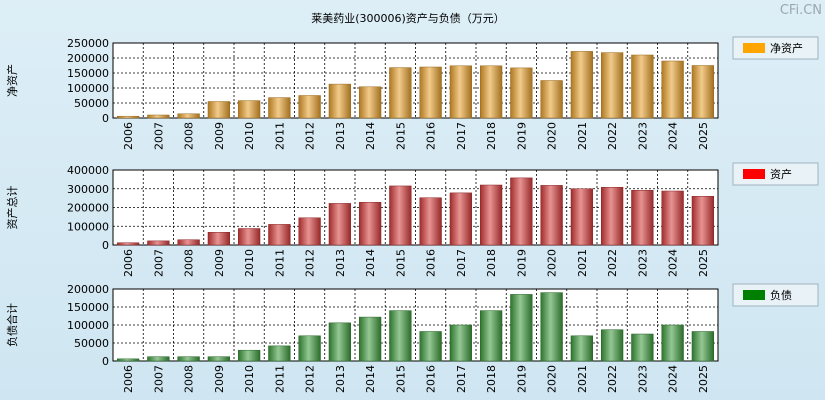 The height and width of the screenshot is (400, 825). I want to click on bar-2012, so click(309, 231).